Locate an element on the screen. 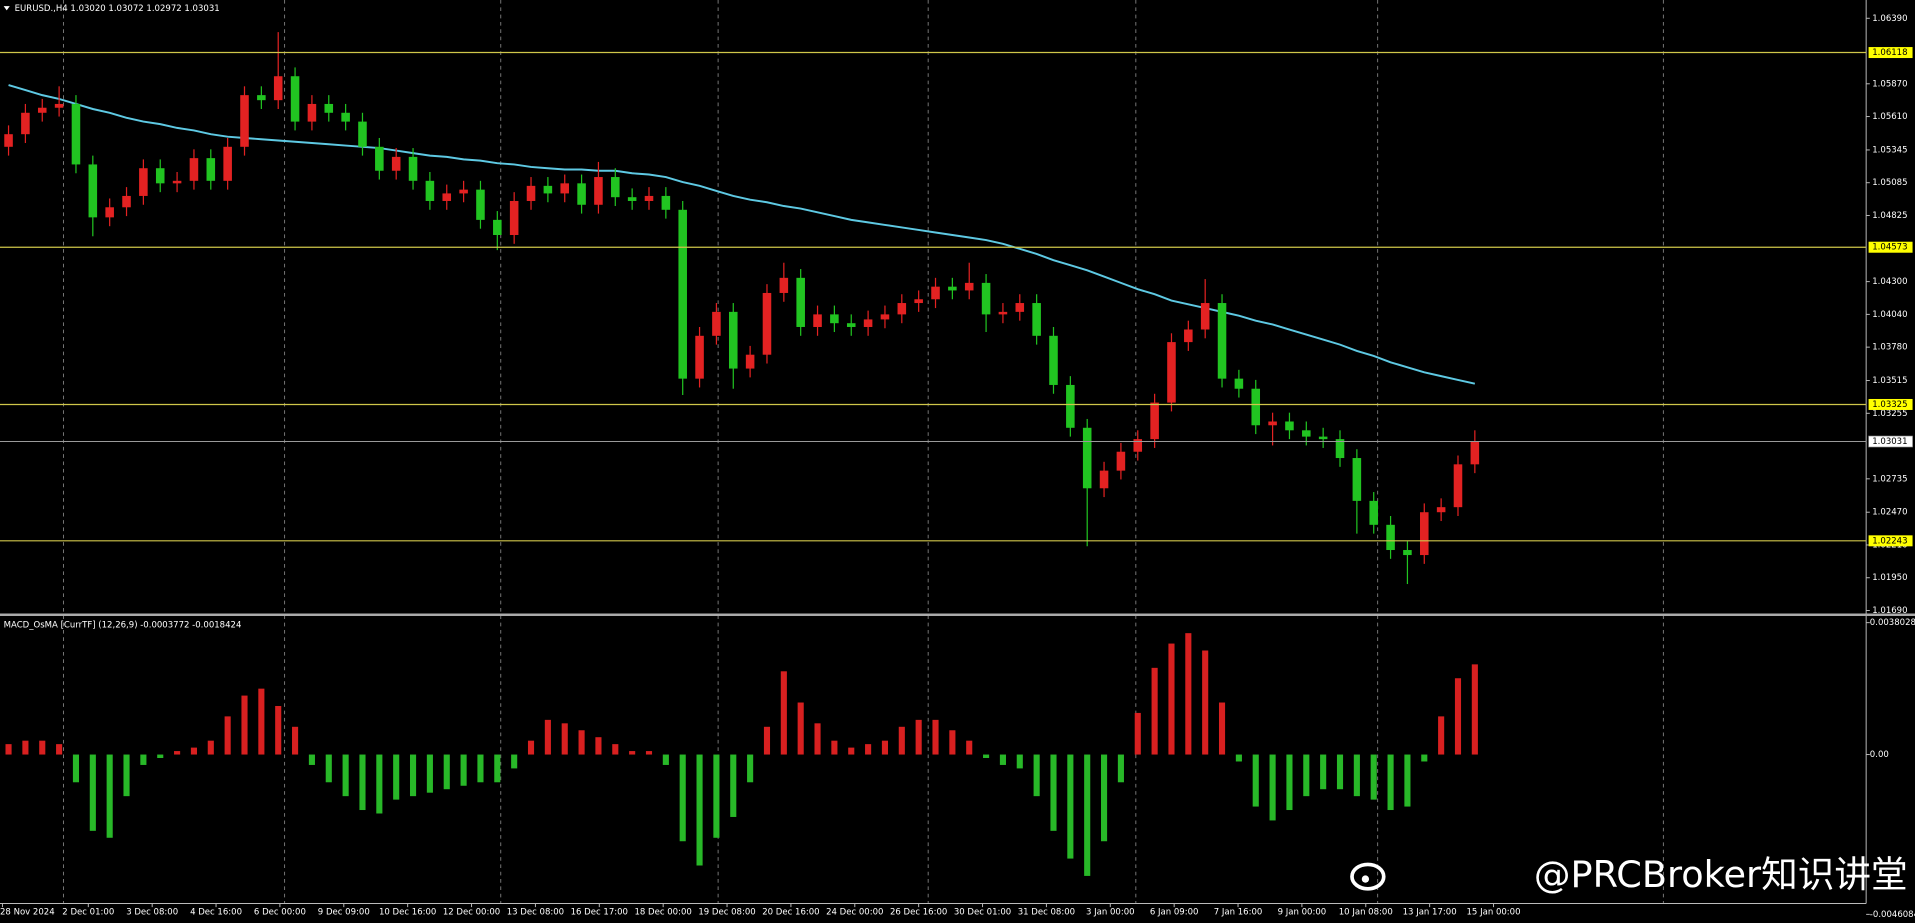 Image resolution: width=1915 pixels, height=923 pixels. level-label: 1.06118 is located at coordinates (1889, 53).